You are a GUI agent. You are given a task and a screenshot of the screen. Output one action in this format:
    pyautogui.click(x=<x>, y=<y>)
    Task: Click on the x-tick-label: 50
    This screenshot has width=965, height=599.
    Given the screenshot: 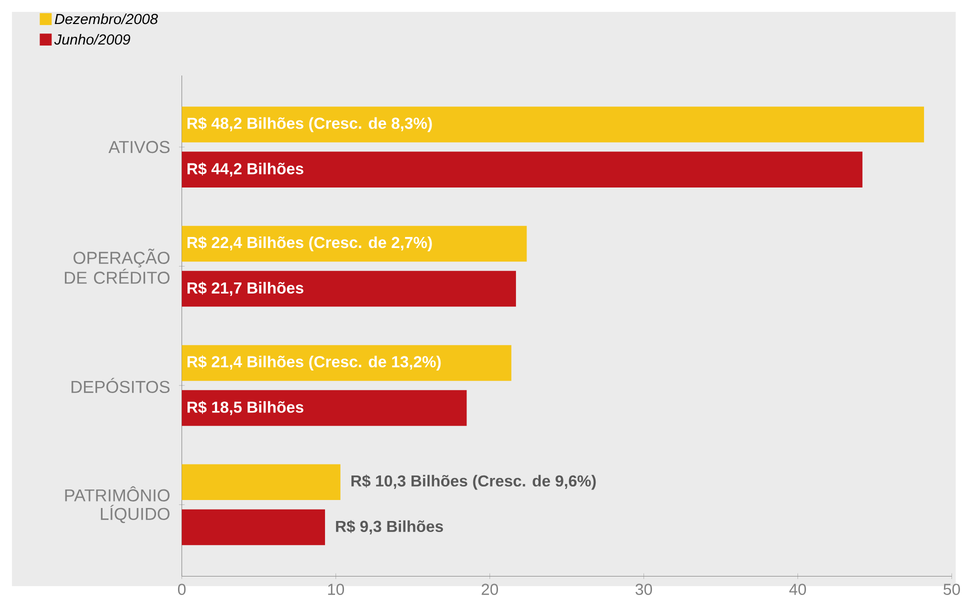 What is the action you would take?
    pyautogui.click(x=952, y=589)
    